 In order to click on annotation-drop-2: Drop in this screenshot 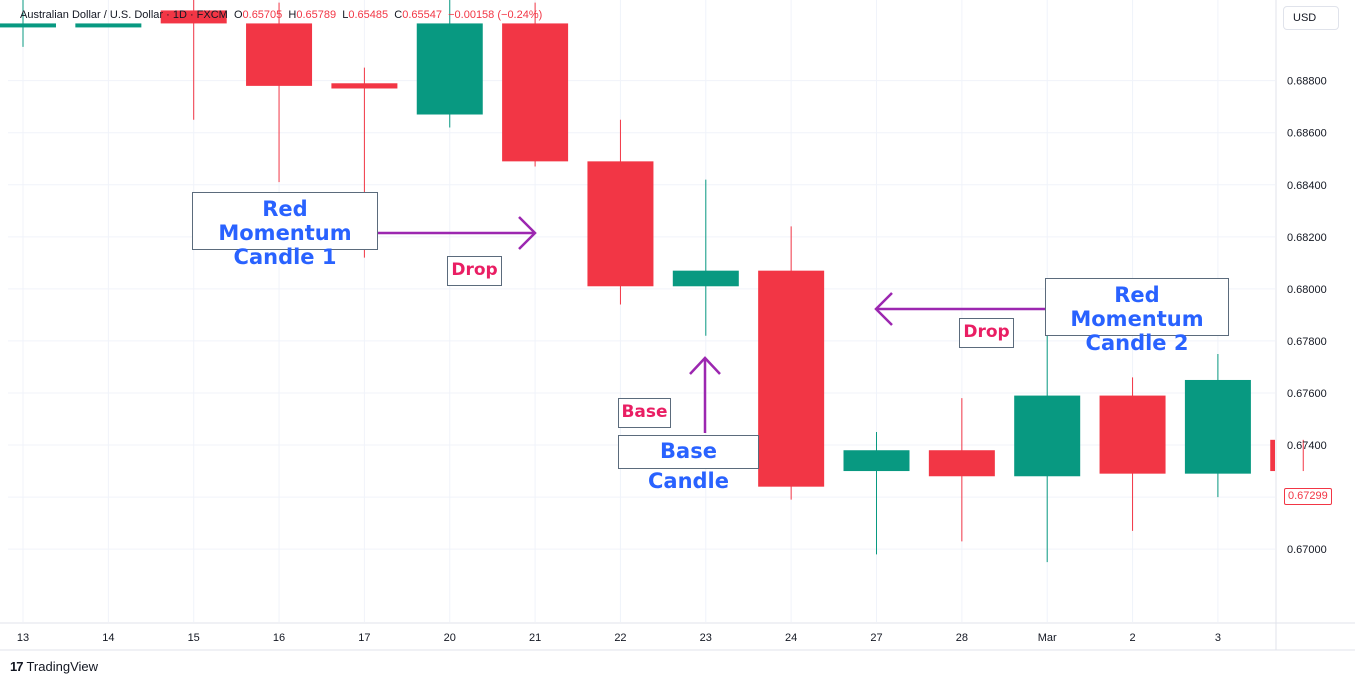, I will do `click(986, 333)`.